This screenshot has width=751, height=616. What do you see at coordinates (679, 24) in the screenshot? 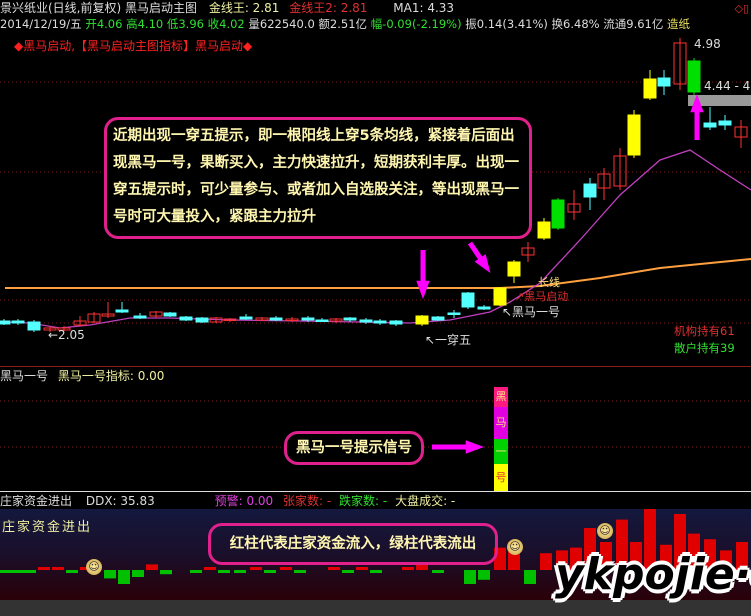
I see `sector: 造纸` at bounding box center [679, 24].